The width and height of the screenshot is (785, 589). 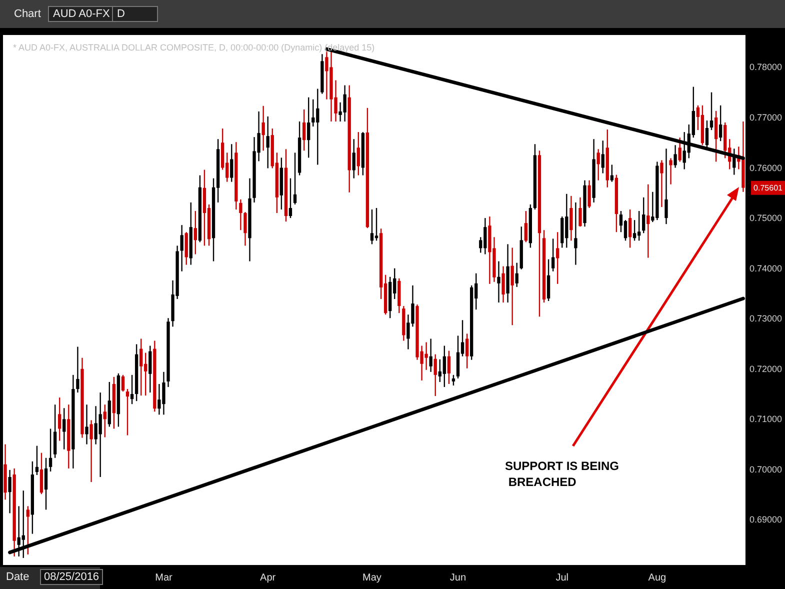 What do you see at coordinates (27, 14) in the screenshot?
I see `text: Chart` at bounding box center [27, 14].